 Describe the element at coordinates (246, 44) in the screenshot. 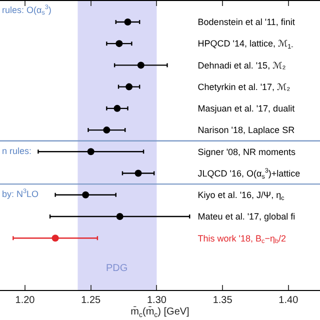

I see `y-tick-label: HPQCD '14, lattice, ℳ$_{1-}$` at that location.